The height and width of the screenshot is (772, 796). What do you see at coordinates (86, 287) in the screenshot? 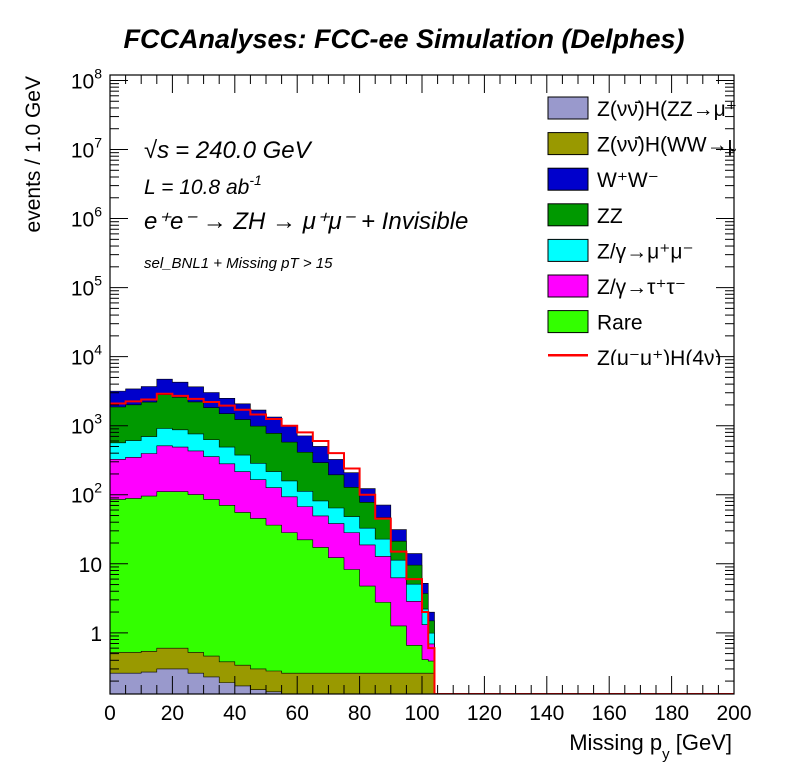
I see `y-tick-label: 10⁵` at bounding box center [86, 287].